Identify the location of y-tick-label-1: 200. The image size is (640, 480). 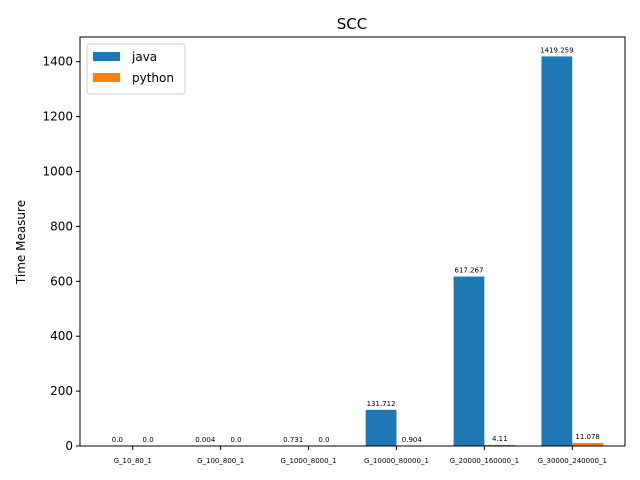
(61, 391).